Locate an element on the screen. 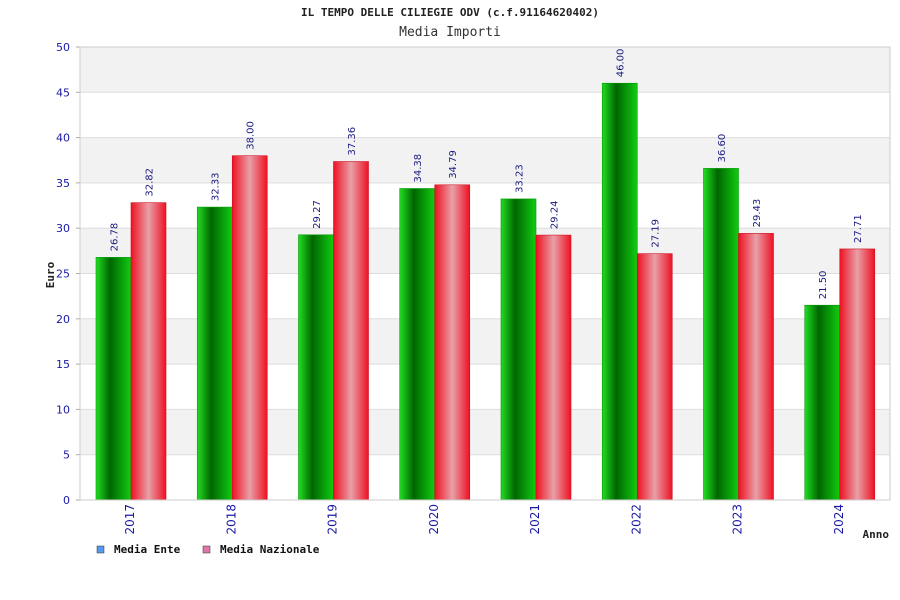 This screenshot has width=900, height=600. data-label: 33.23 is located at coordinates (520, 178).